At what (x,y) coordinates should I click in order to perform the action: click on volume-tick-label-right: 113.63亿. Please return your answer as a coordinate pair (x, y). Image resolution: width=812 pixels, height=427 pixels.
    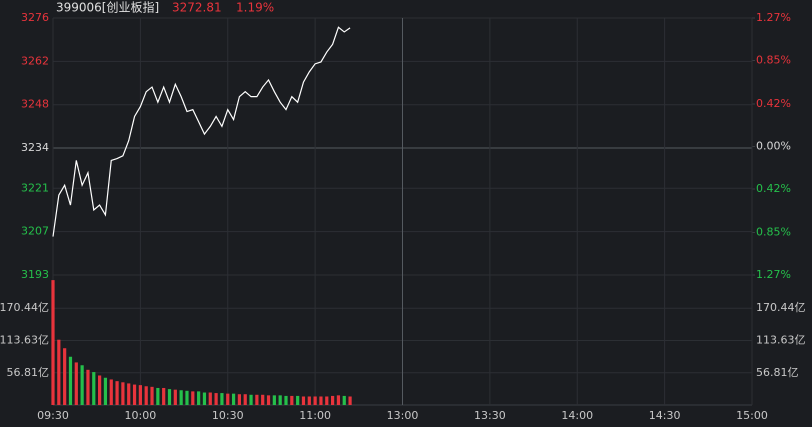
    Looking at the image, I should click on (781, 339).